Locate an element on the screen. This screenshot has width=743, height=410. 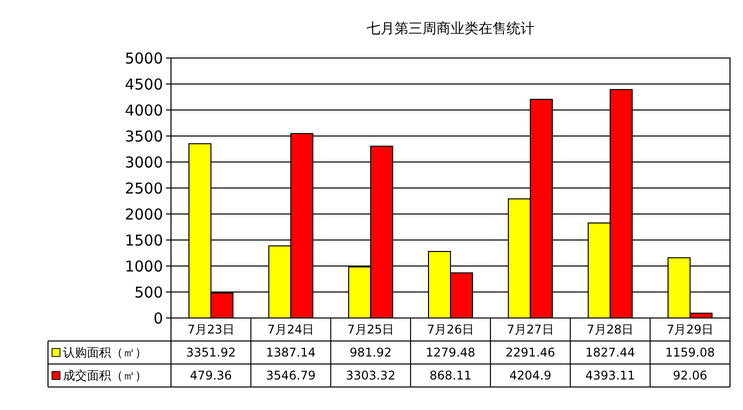
x-tick-label: 7月27日 is located at coordinates (530, 329).